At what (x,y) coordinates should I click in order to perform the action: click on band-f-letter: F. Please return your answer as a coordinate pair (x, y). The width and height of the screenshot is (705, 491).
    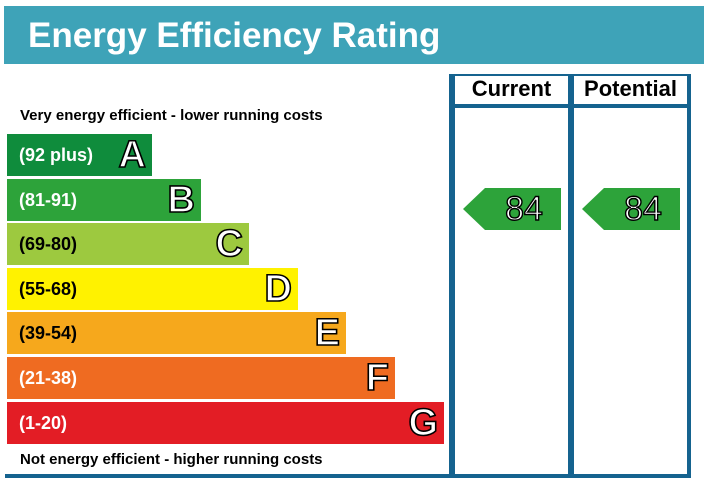
    Looking at the image, I should click on (377, 378).